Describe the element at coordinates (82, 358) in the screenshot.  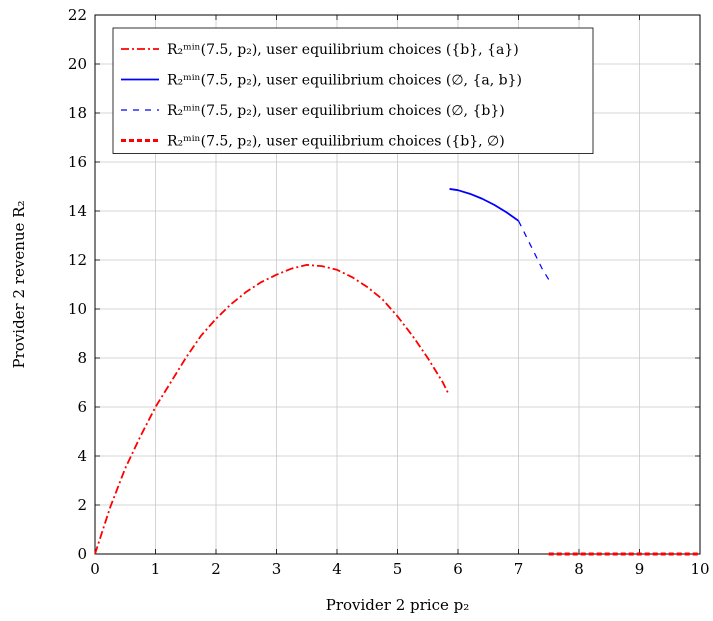
I see `y-tick-label: 8` at that location.